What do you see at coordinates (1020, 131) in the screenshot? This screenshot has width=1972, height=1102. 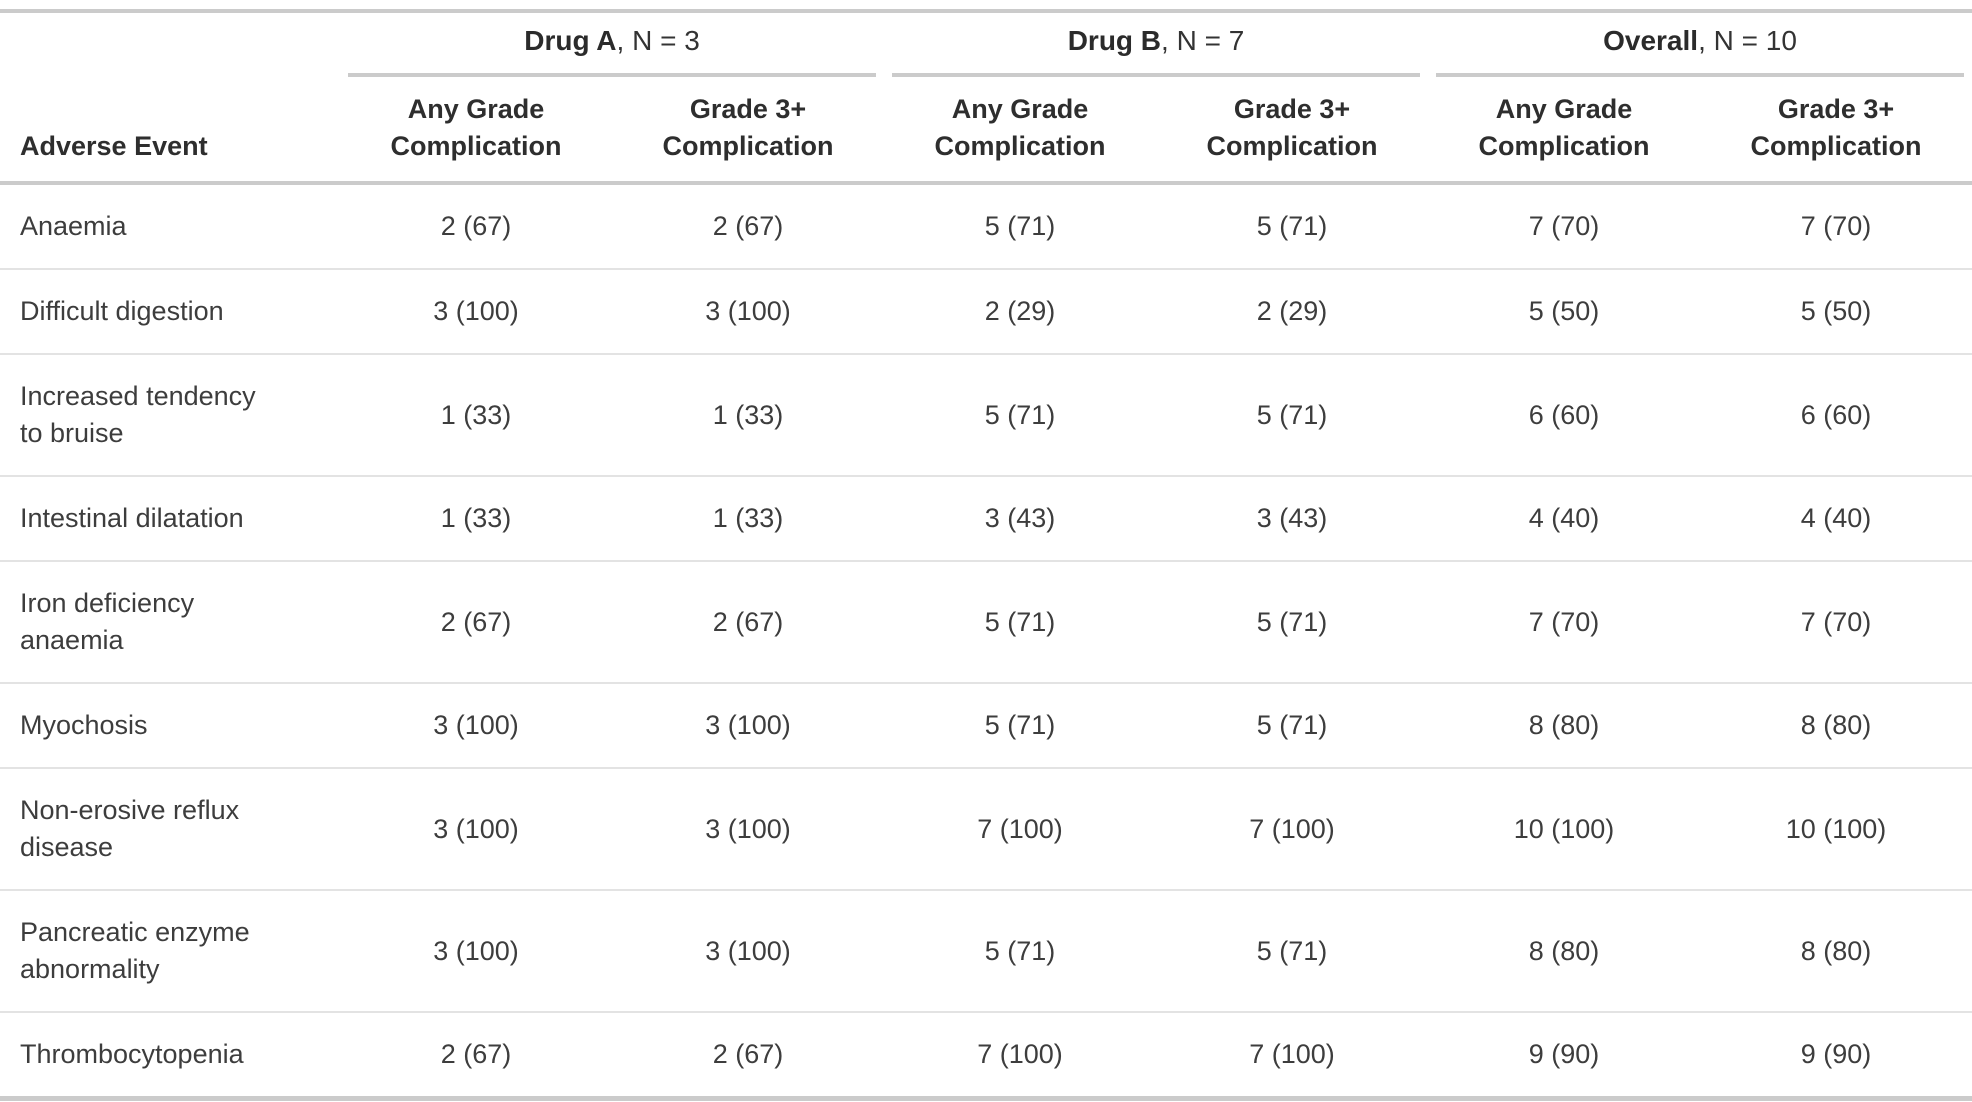 I see `column-header-b-any-grade: Any Grade Complication` at bounding box center [1020, 131].